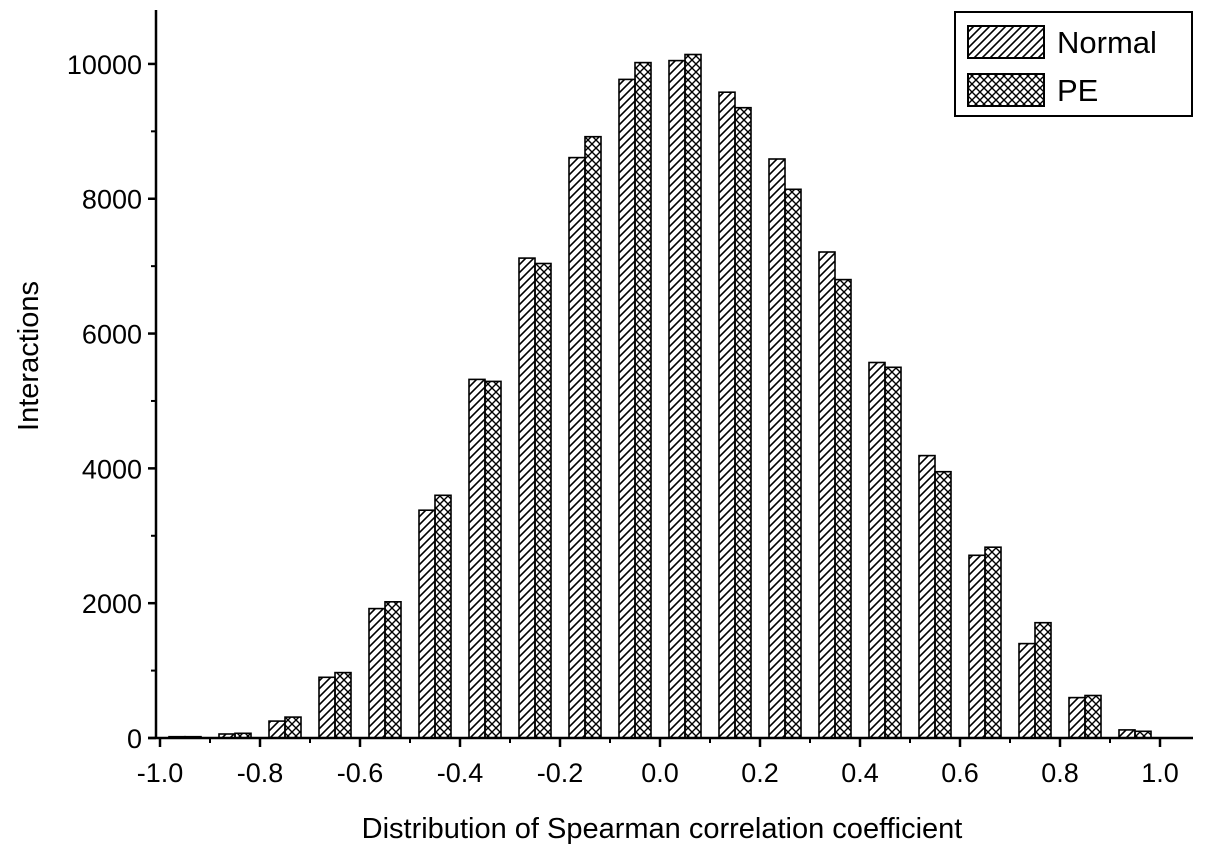 Image resolution: width=1205 pixels, height=857 pixels. Describe the element at coordinates (560, 773) in the screenshot. I see `x-tick-label-4: -0.2` at that location.